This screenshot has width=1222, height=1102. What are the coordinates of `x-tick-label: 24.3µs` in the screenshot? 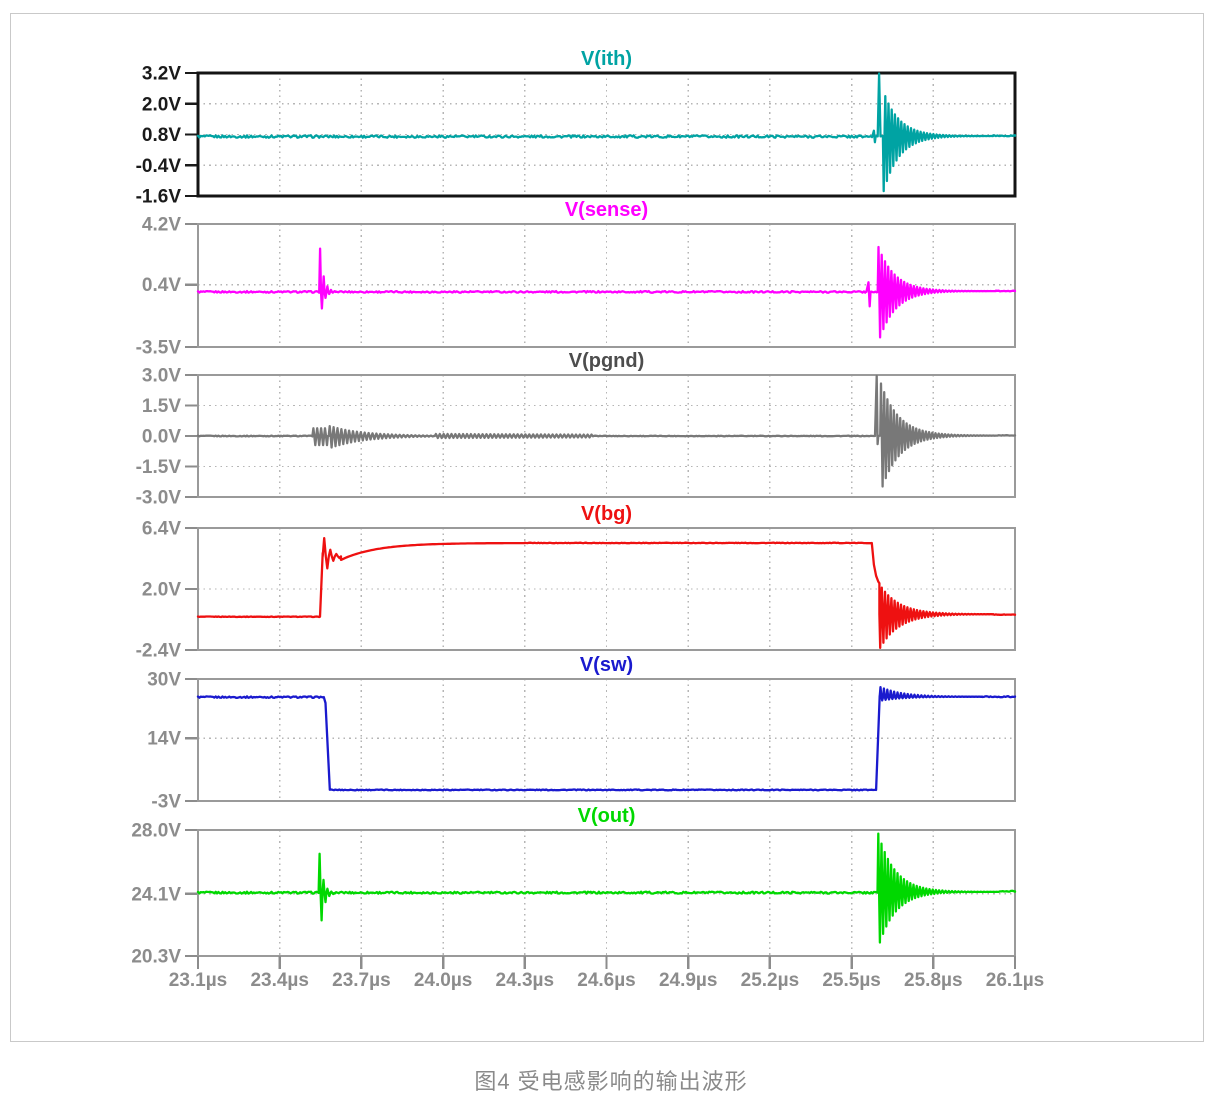 It's located at (525, 980).